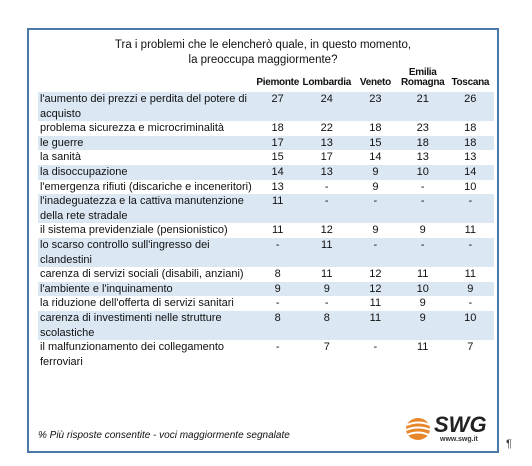  I want to click on column-header: Piemonte, so click(277, 82).